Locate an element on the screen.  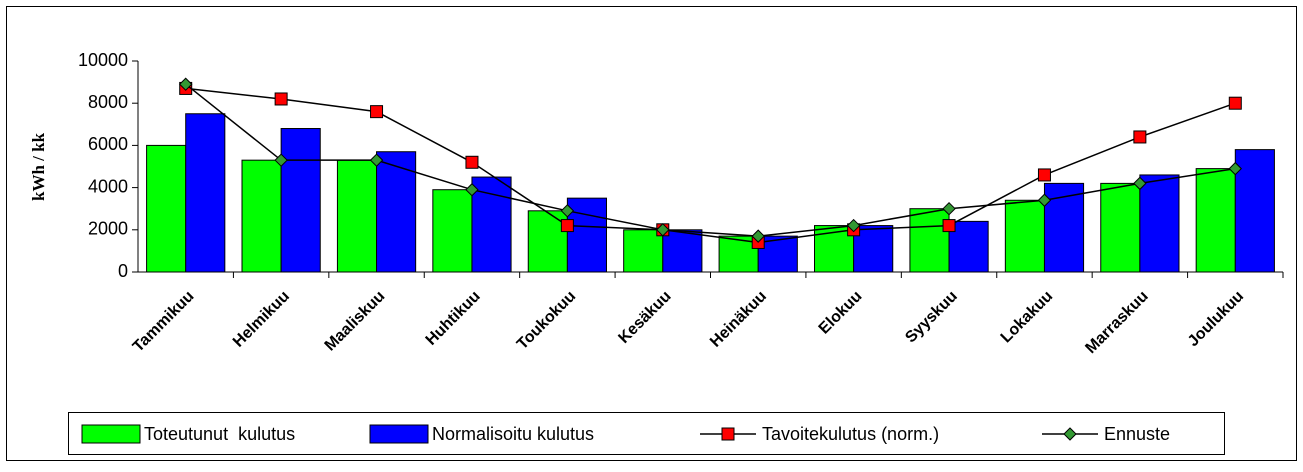
y-tick-label: 2000 is located at coordinates (108, 229).